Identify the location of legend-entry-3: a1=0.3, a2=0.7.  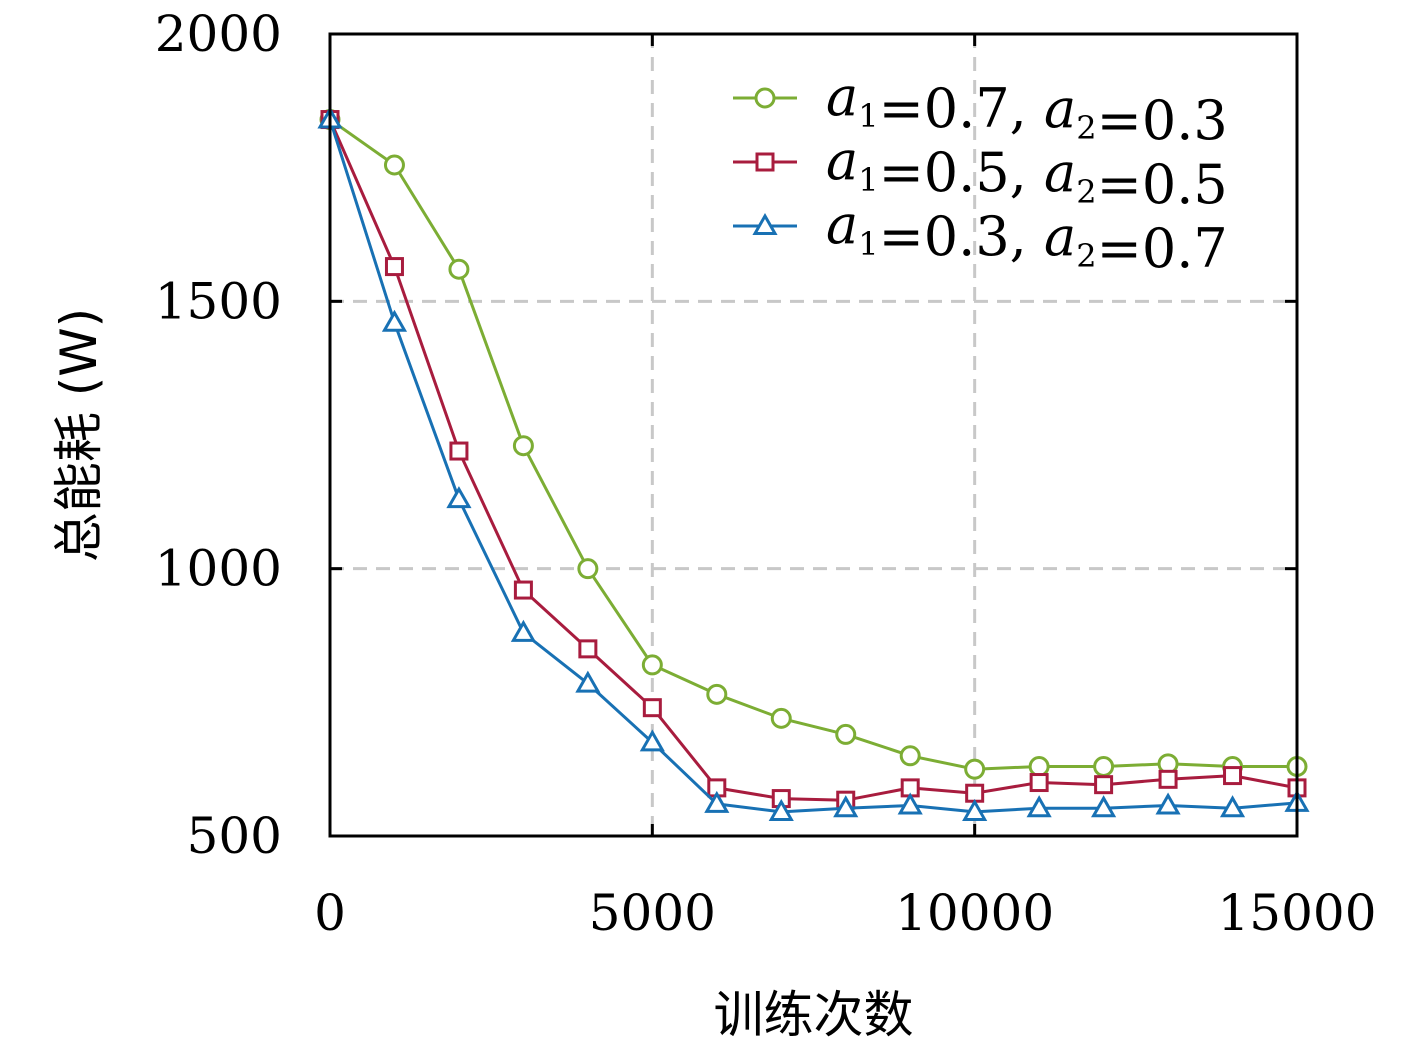
(980, 236).